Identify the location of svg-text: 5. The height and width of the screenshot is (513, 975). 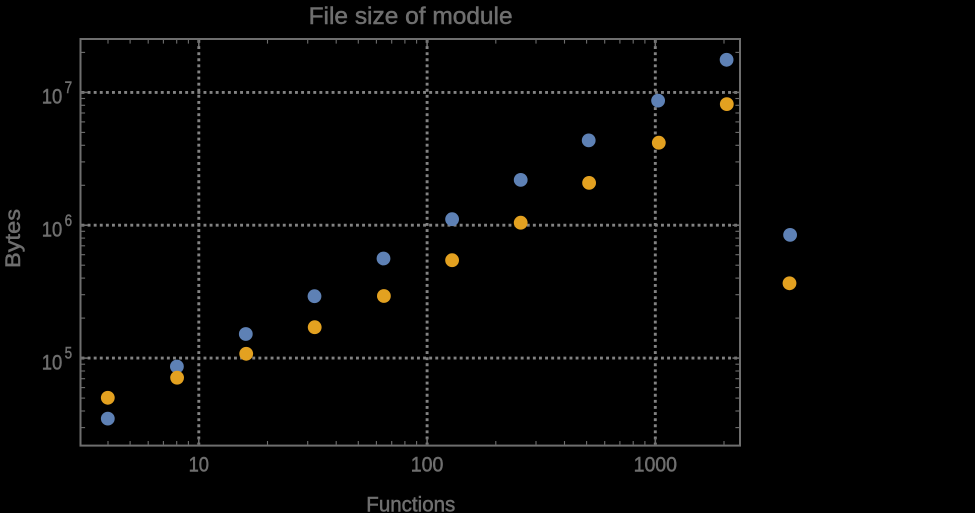
(69, 353).